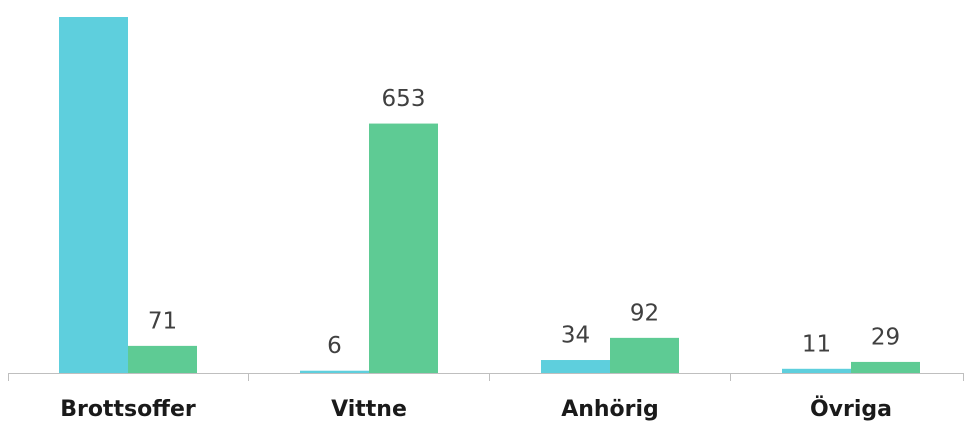 The height and width of the screenshot is (423, 964). Describe the element at coordinates (885, 337) in the screenshot. I see `value-label: 29` at that location.